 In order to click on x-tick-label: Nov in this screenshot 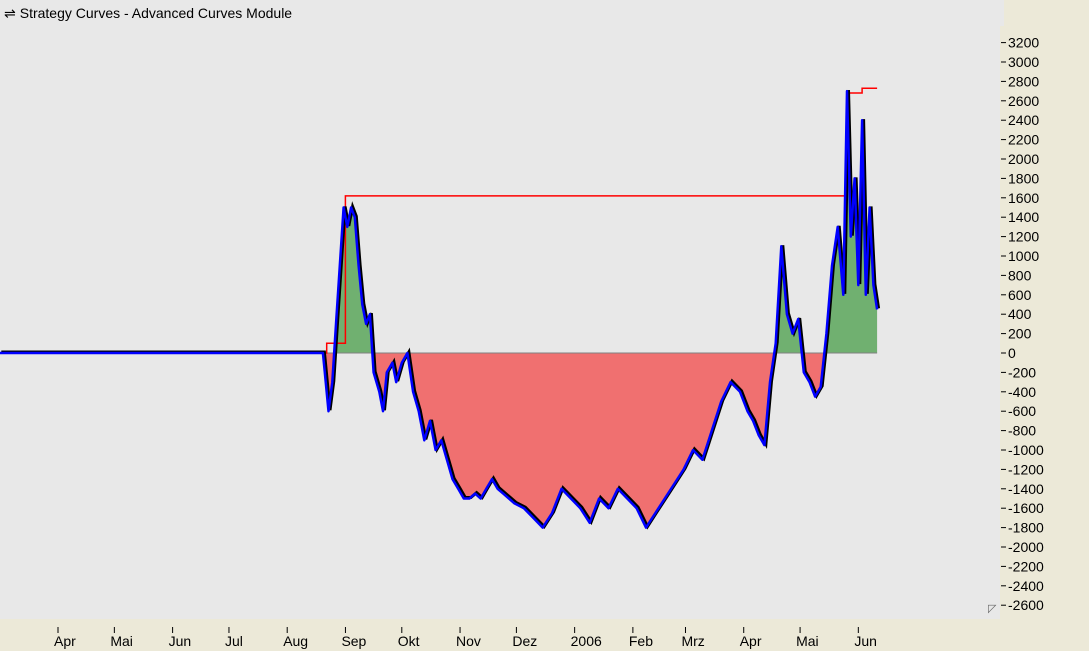, I will do `click(468, 641)`.